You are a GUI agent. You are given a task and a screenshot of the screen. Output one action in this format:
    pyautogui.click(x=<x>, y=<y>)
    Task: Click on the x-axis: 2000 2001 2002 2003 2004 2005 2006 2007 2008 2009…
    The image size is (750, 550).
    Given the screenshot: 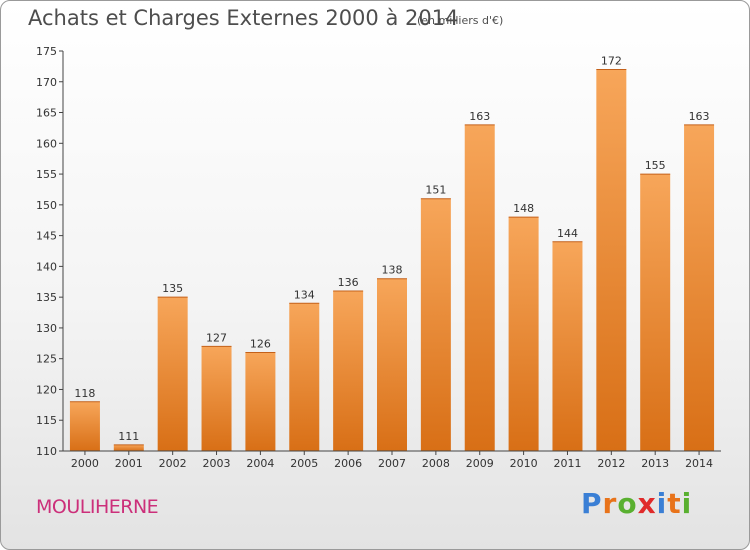 What is the action you would take?
    pyautogui.click(x=392, y=460)
    